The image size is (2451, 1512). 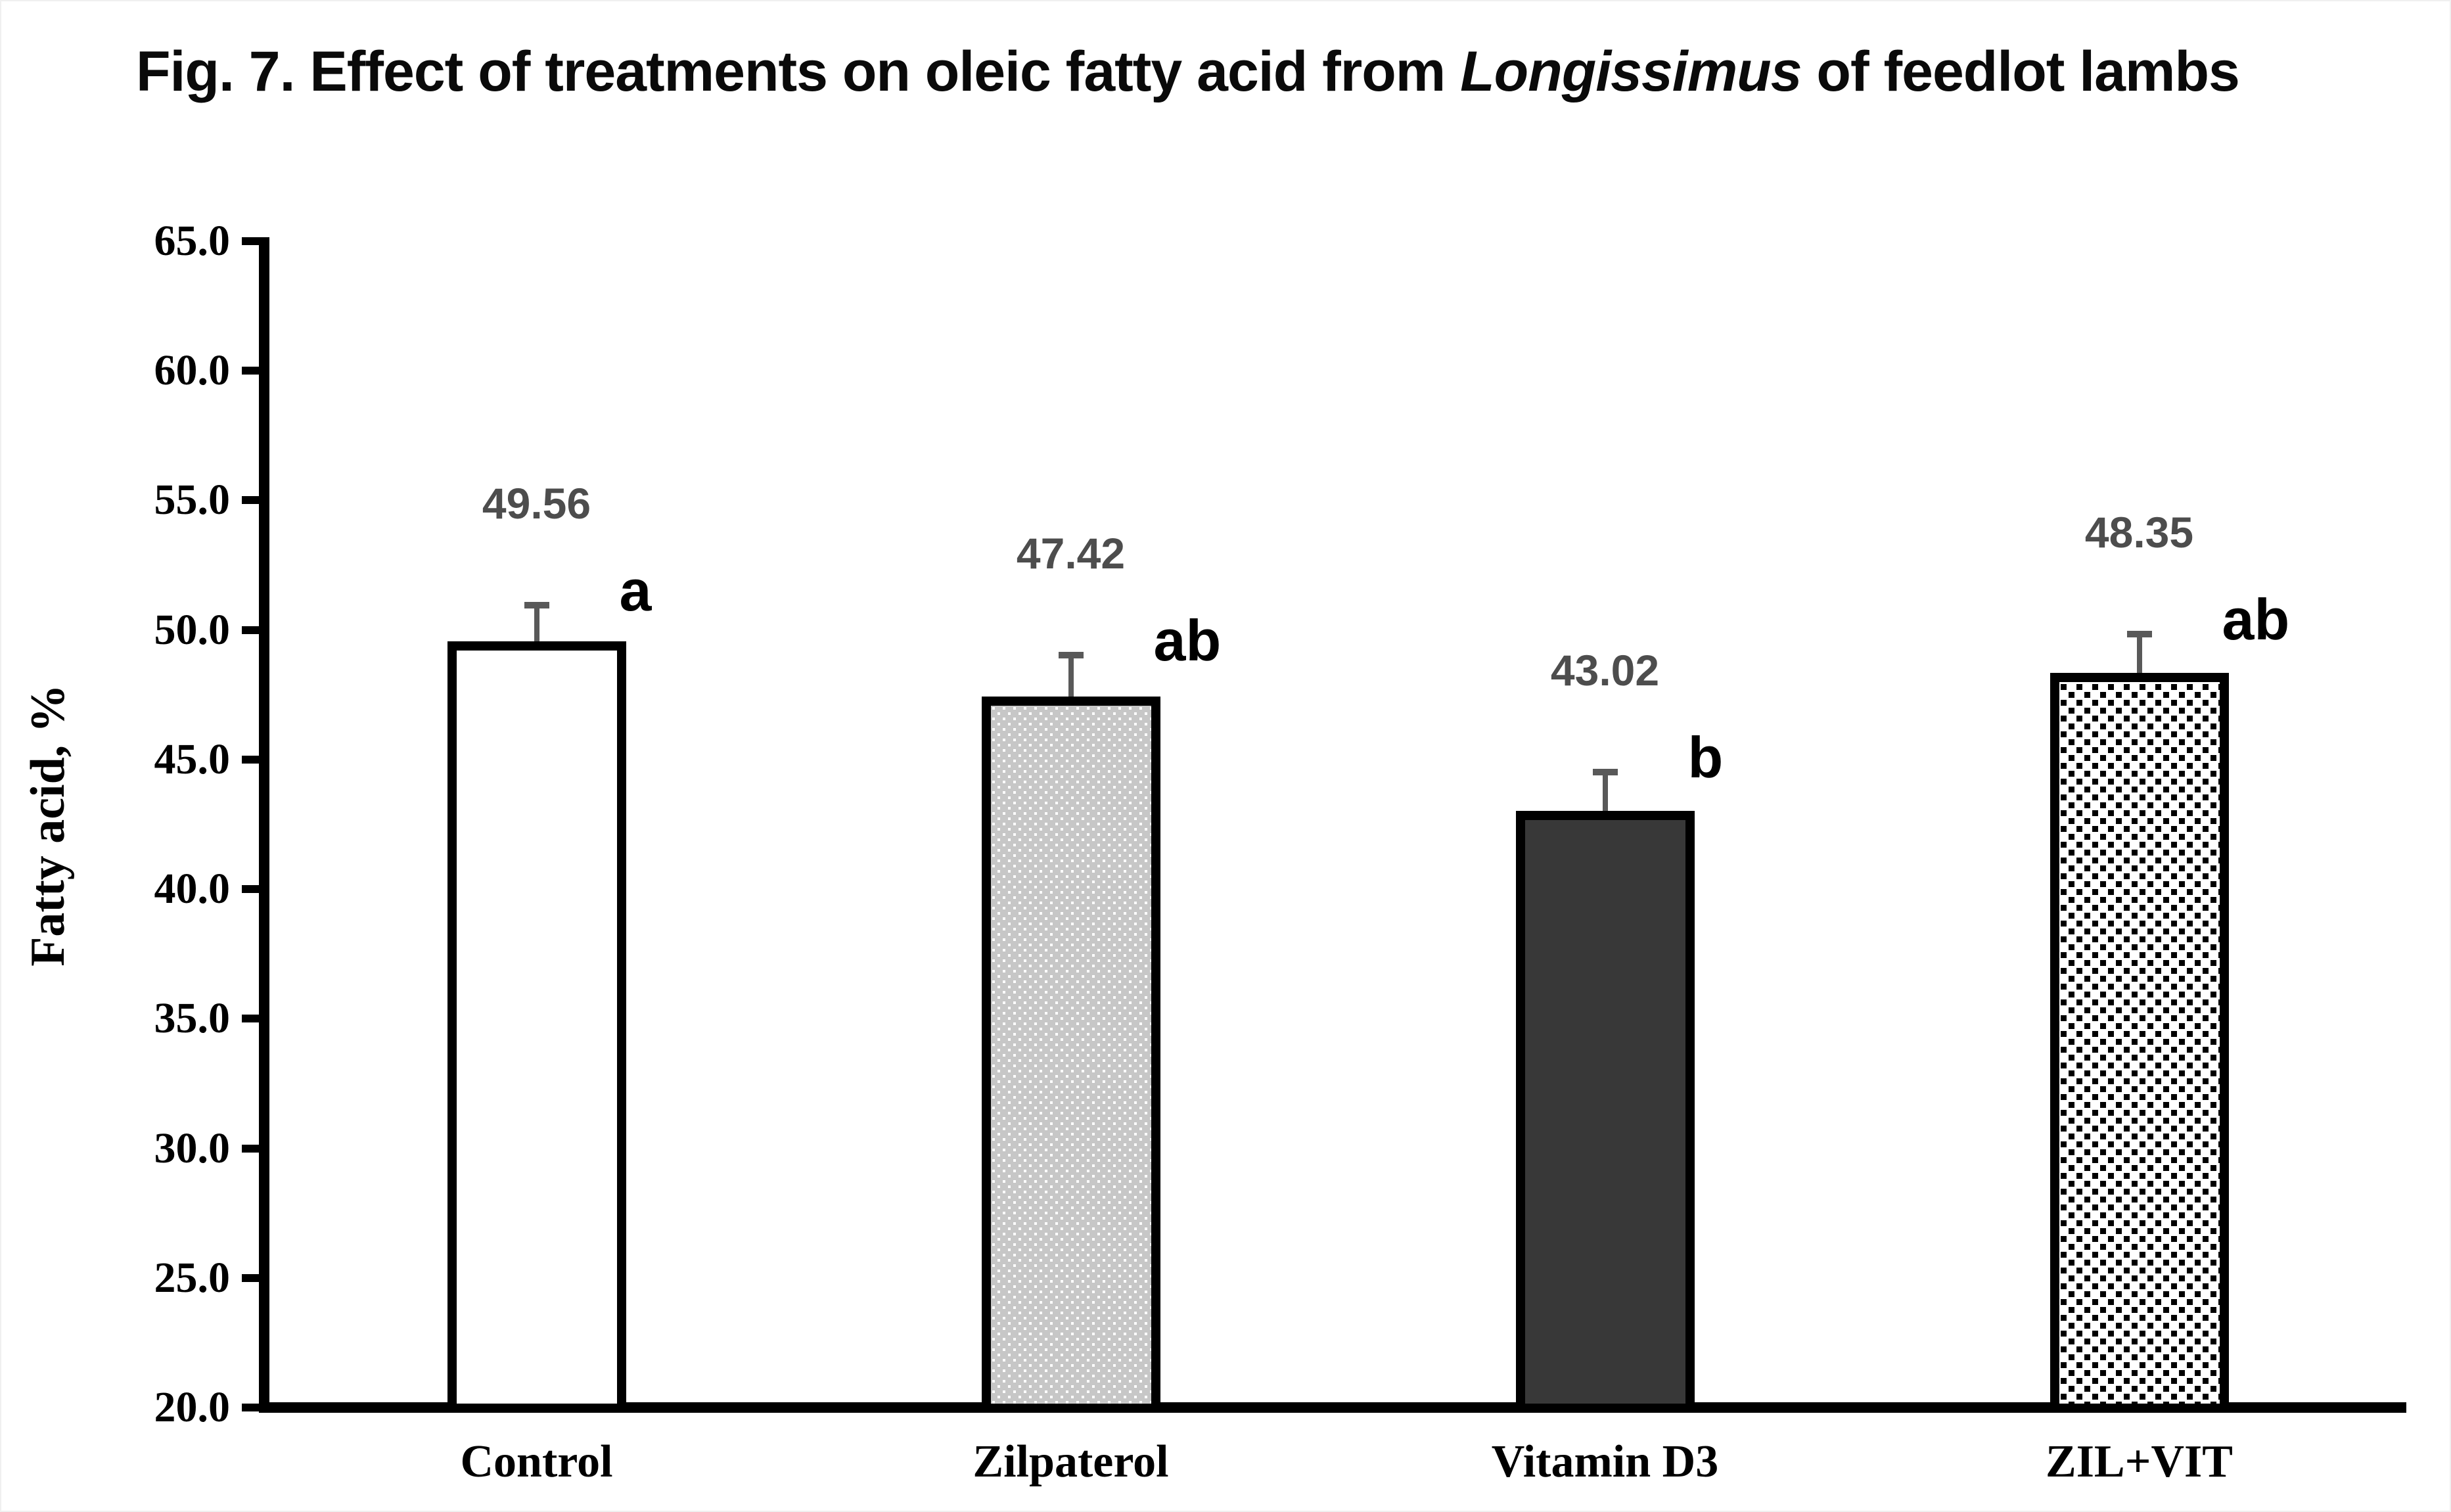 What do you see at coordinates (192, 759) in the screenshot?
I see `y-tick-label: 45.0` at bounding box center [192, 759].